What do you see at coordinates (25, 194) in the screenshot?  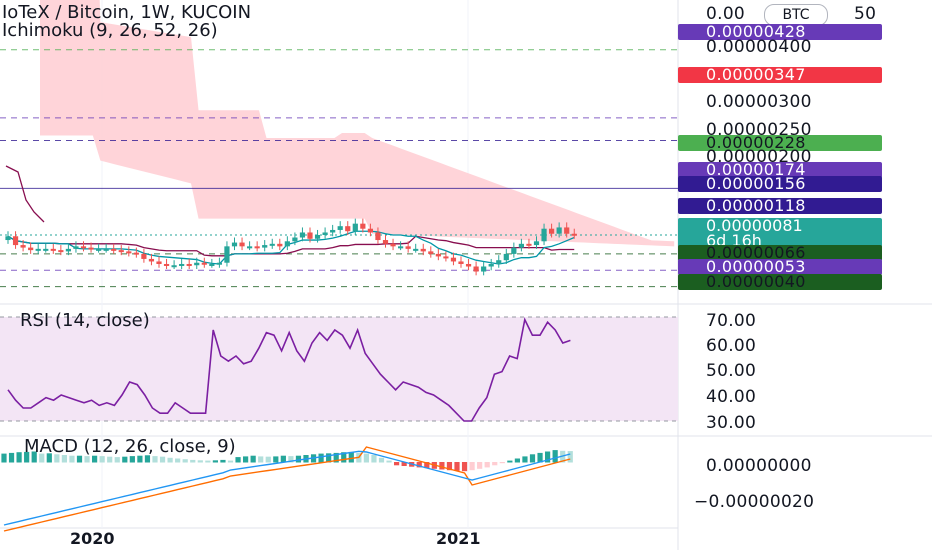 I see `kijun-line-start` at bounding box center [25, 194].